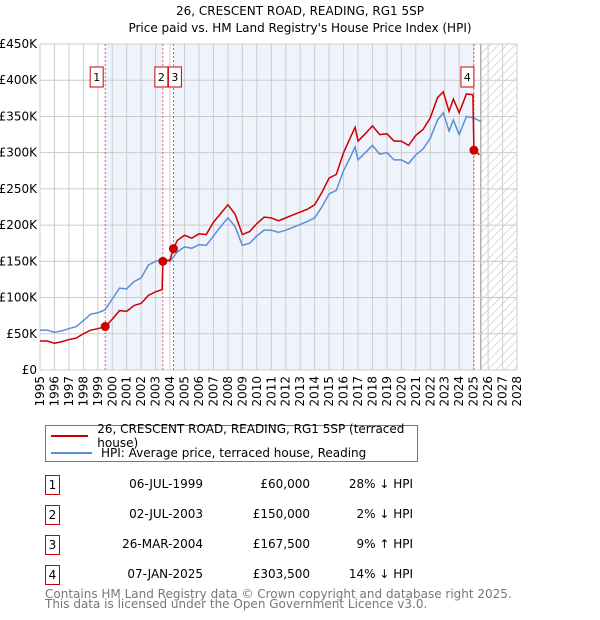  I want to click on sale-row: 1 06-JUL-1999 £60,000 28% ↓ HPI, so click(255, 485).